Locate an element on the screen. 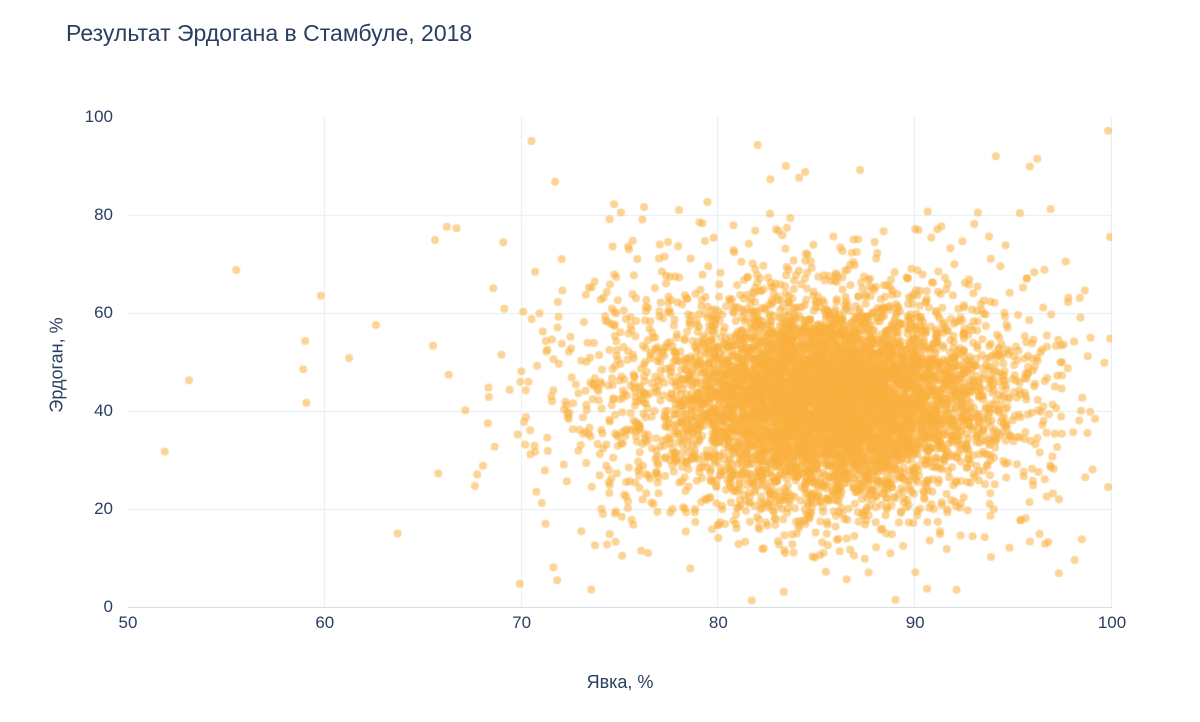 The image size is (1200, 722). y-tick-label: 40 is located at coordinates (103, 410).